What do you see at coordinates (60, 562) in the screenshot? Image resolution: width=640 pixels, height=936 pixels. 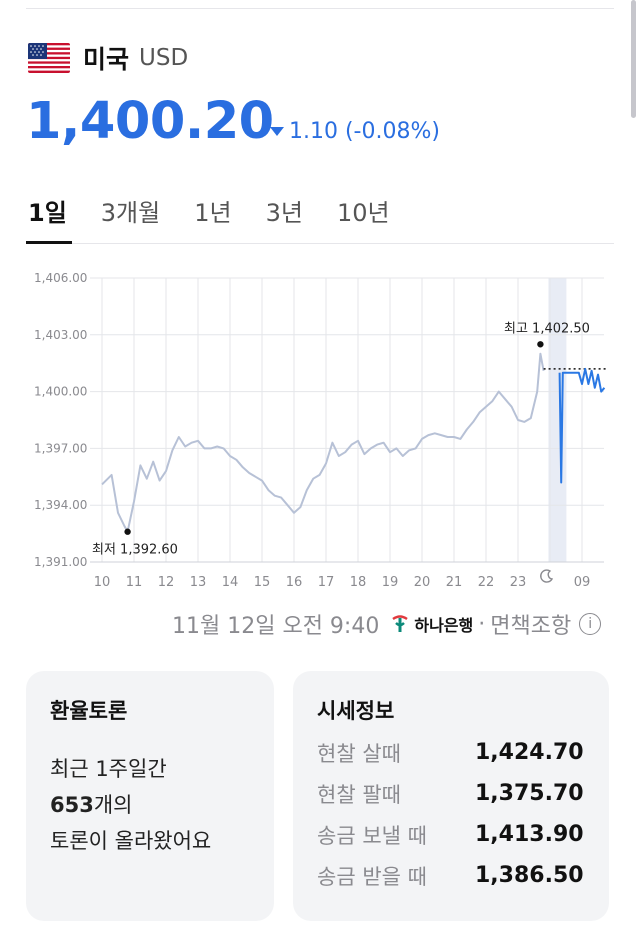 I see `y-tick-label: 1,391.00` at bounding box center [60, 562].